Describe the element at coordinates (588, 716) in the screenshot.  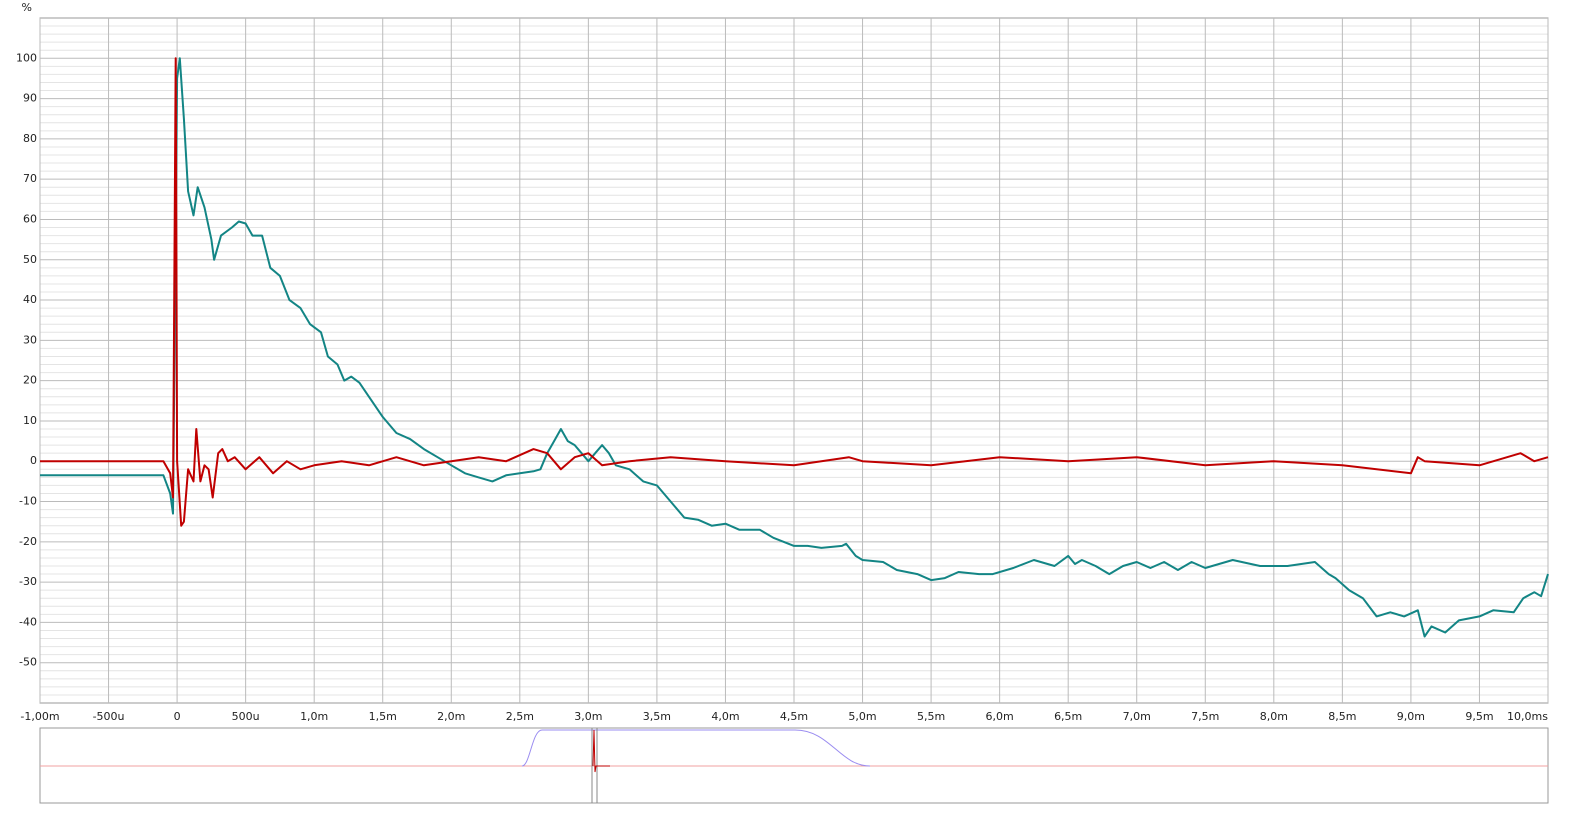
I see `x-tick-label: 3,0m` at that location.